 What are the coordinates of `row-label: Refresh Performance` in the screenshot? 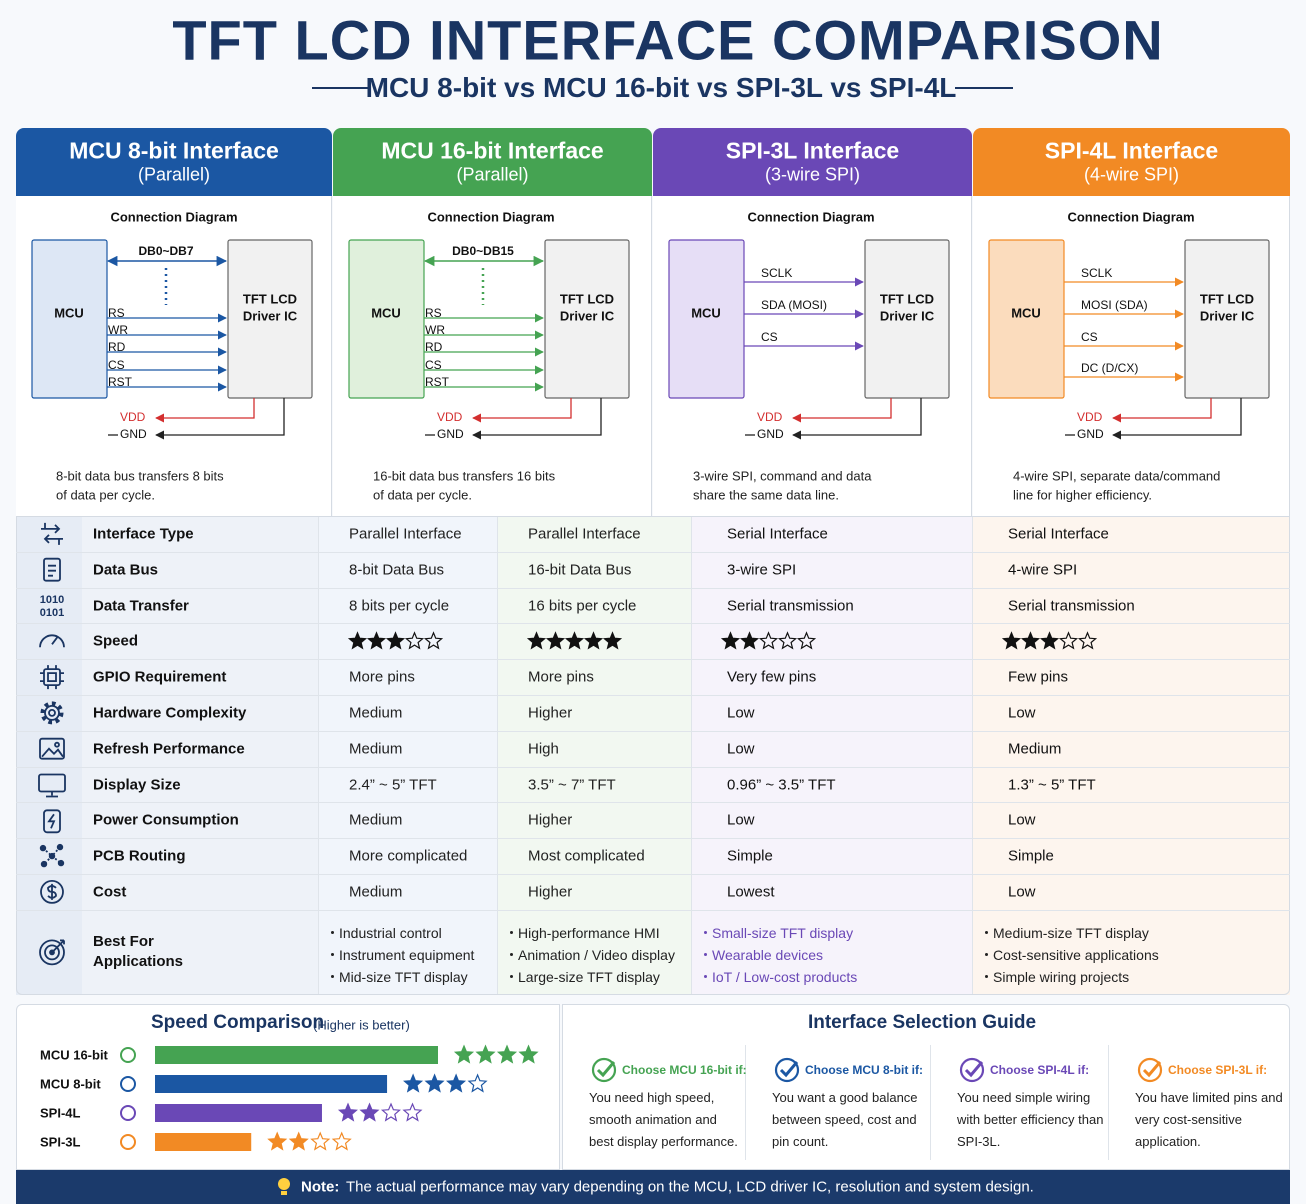 It's located at (169, 749).